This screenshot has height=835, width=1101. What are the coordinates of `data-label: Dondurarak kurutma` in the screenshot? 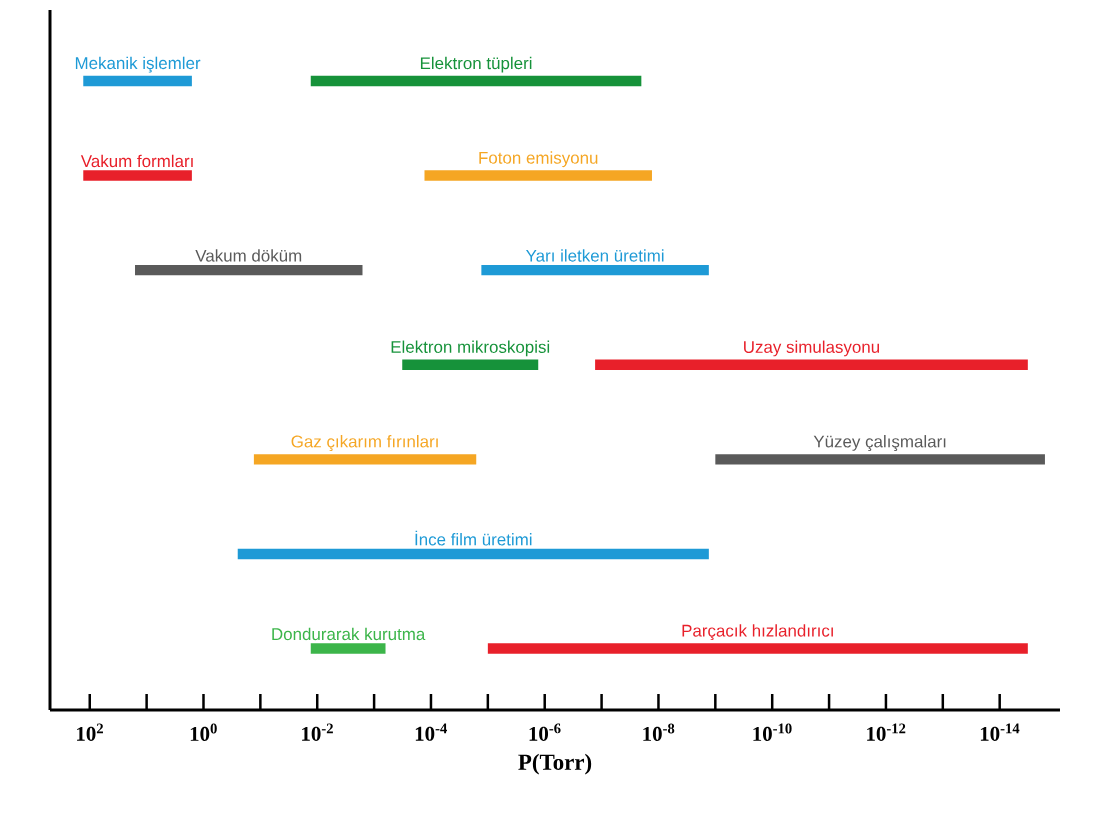 It's located at (349, 634).